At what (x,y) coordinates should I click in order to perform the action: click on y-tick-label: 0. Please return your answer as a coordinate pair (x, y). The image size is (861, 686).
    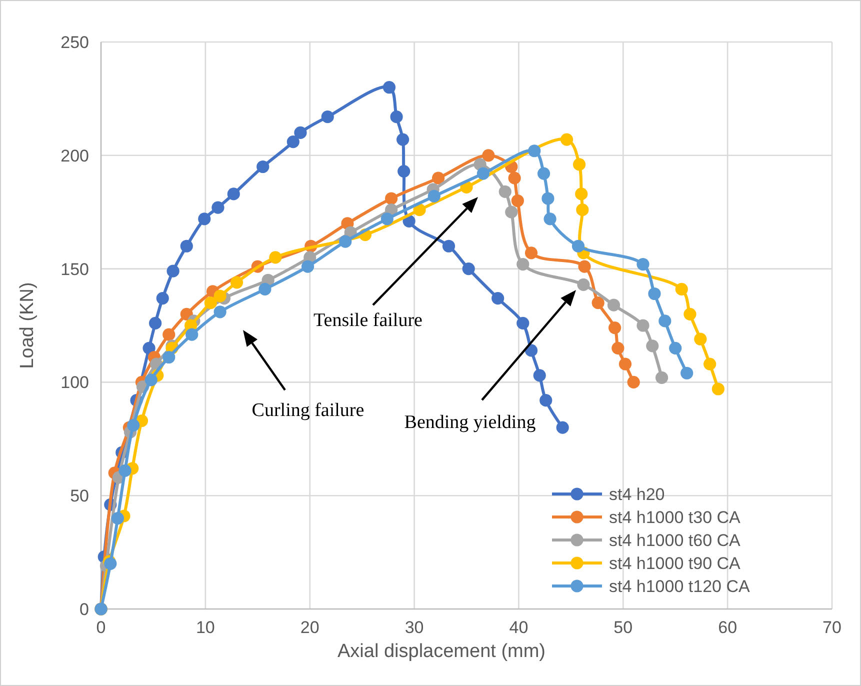
    Looking at the image, I should click on (84, 609).